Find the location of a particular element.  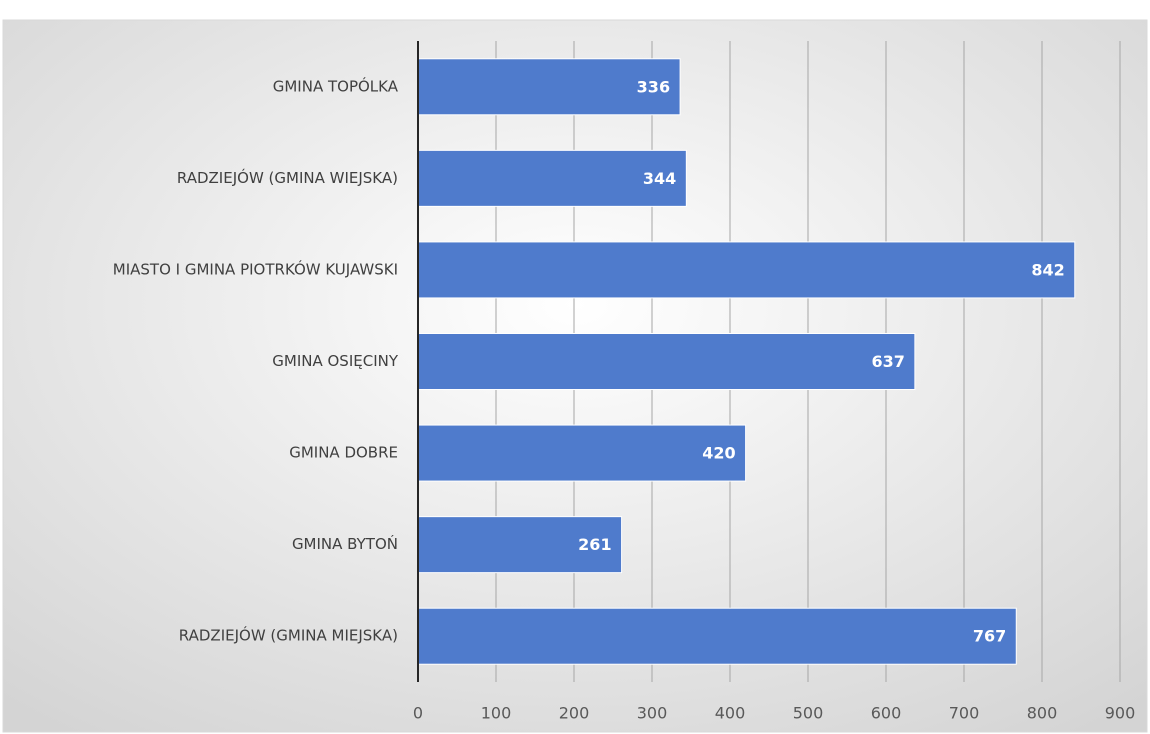

y-tick-label: GMINA TOPÓLKA is located at coordinates (336, 85).